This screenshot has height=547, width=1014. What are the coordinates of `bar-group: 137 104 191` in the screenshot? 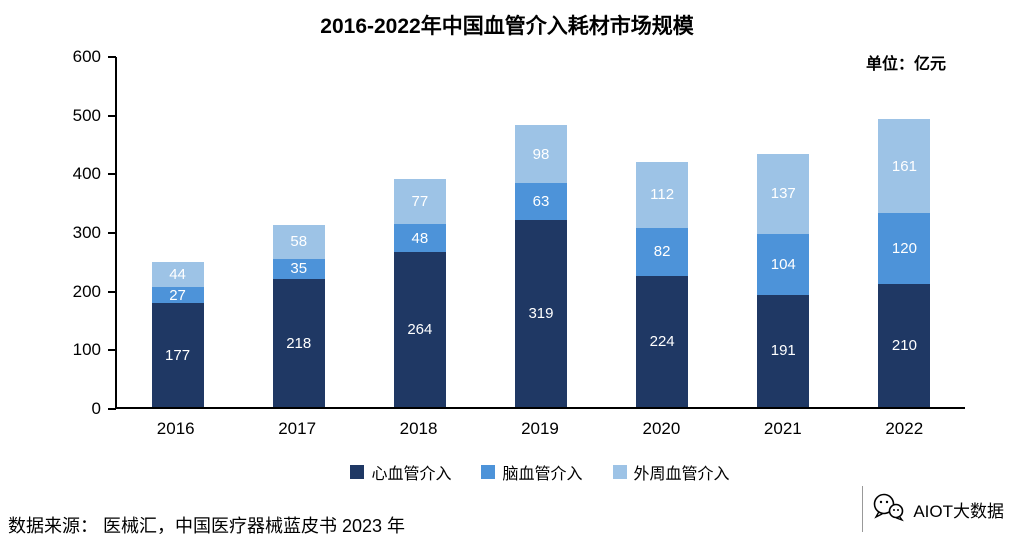 It's located at (783, 232).